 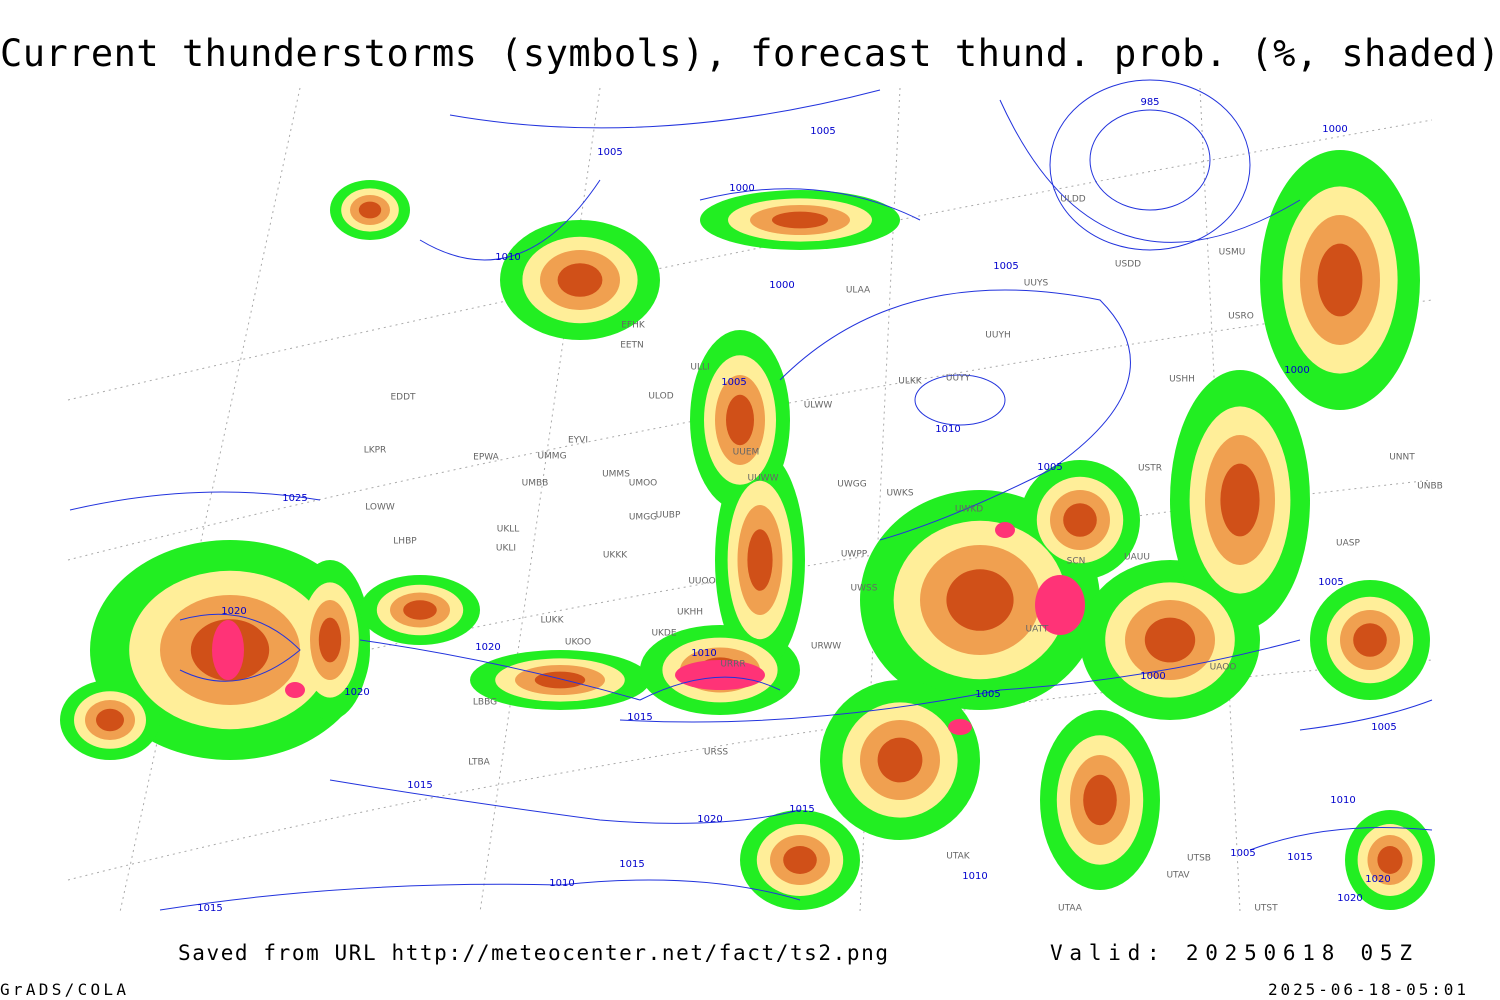 What do you see at coordinates (1199, 859) in the screenshot?
I see `station-label: UTSB` at bounding box center [1199, 859].